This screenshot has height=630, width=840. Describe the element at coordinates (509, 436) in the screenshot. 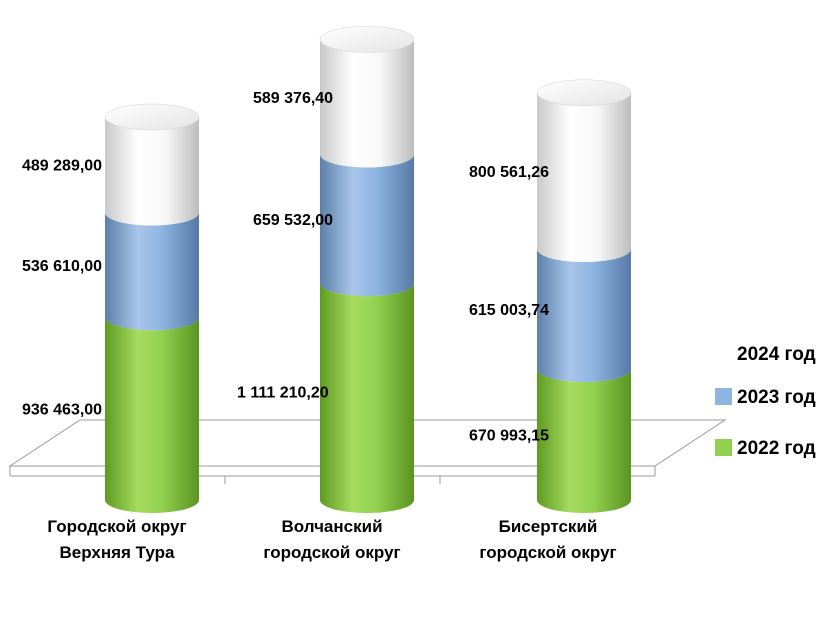

I see `data-label-2-0: 670 993,15` at that location.